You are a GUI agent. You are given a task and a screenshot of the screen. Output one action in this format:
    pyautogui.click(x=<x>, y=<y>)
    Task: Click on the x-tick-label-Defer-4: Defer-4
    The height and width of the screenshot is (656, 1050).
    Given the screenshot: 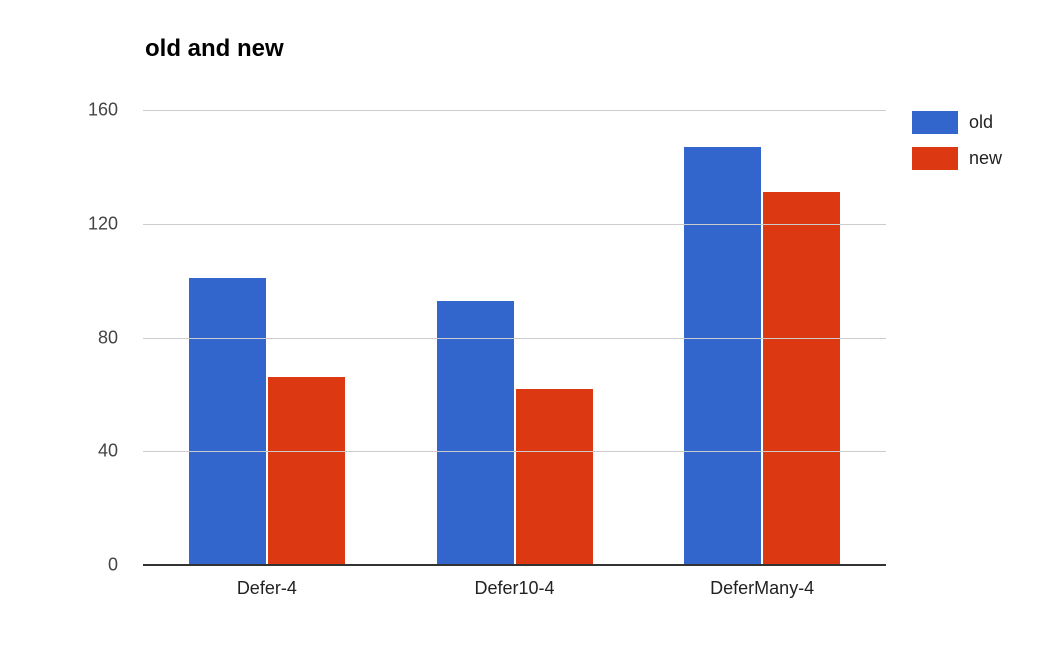 What is the action you would take?
    pyautogui.click(x=266, y=588)
    